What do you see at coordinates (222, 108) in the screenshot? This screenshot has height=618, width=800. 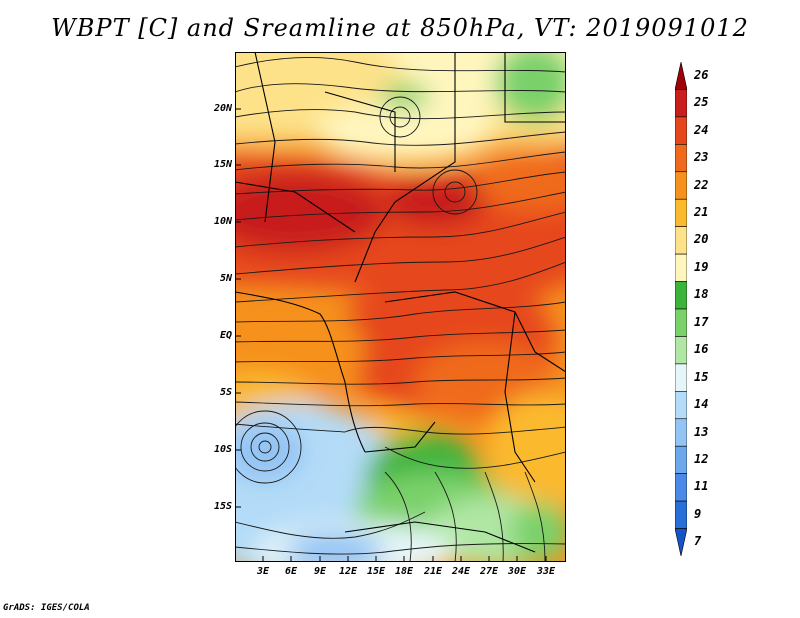 I see `lat-label: 20N` at bounding box center [222, 108].